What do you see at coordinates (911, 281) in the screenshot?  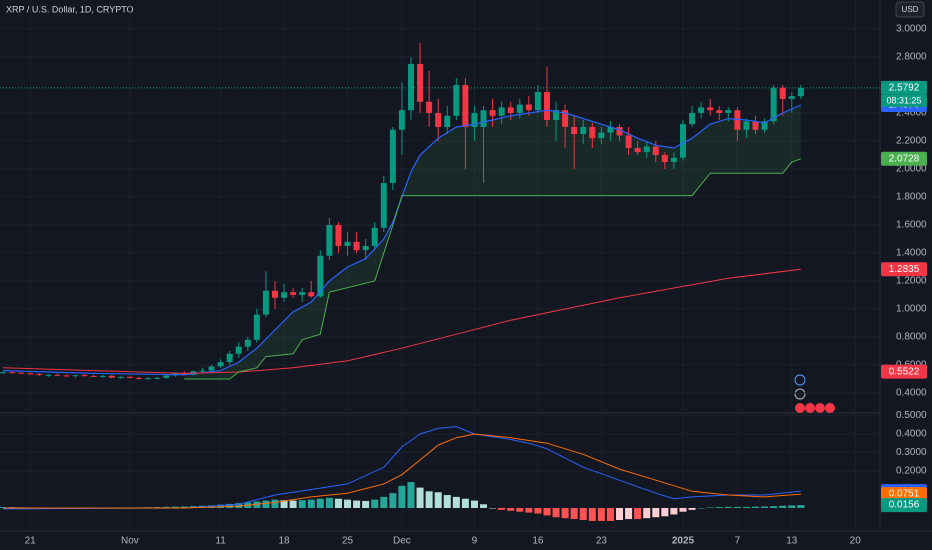 I see `y-tick-label: 1.2000` at bounding box center [911, 281].